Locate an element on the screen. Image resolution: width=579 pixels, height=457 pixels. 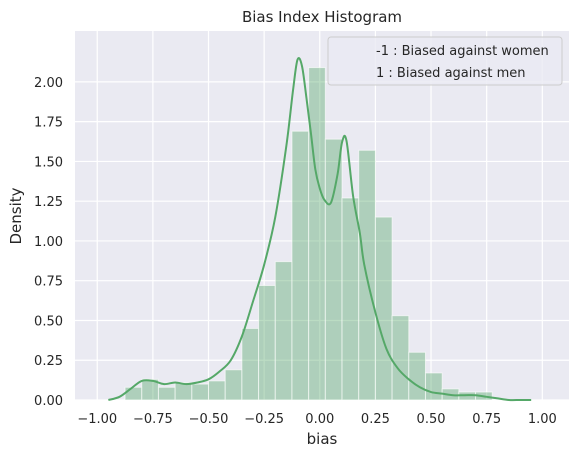
x-tick-label: 0.25 is located at coordinates (375, 419).